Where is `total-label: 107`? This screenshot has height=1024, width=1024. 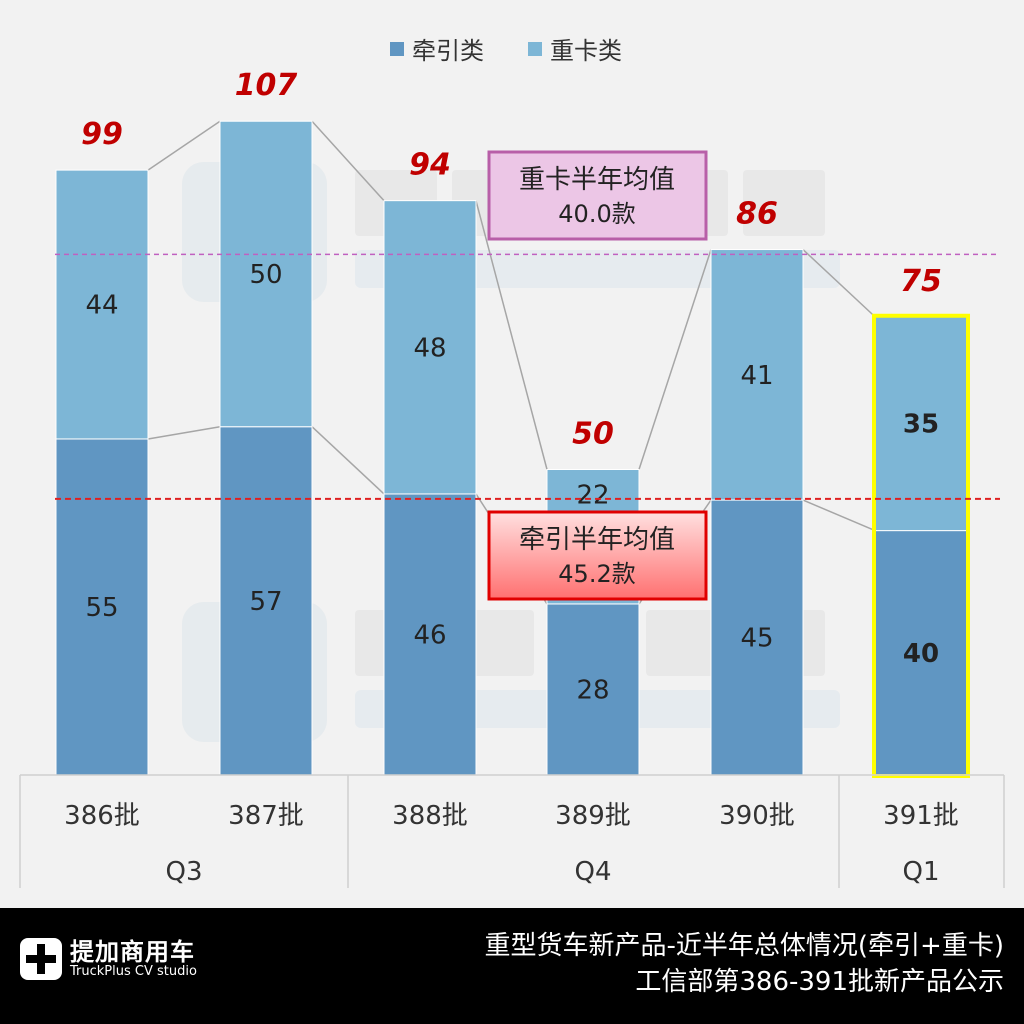
total-label: 107 is located at coordinates (266, 85).